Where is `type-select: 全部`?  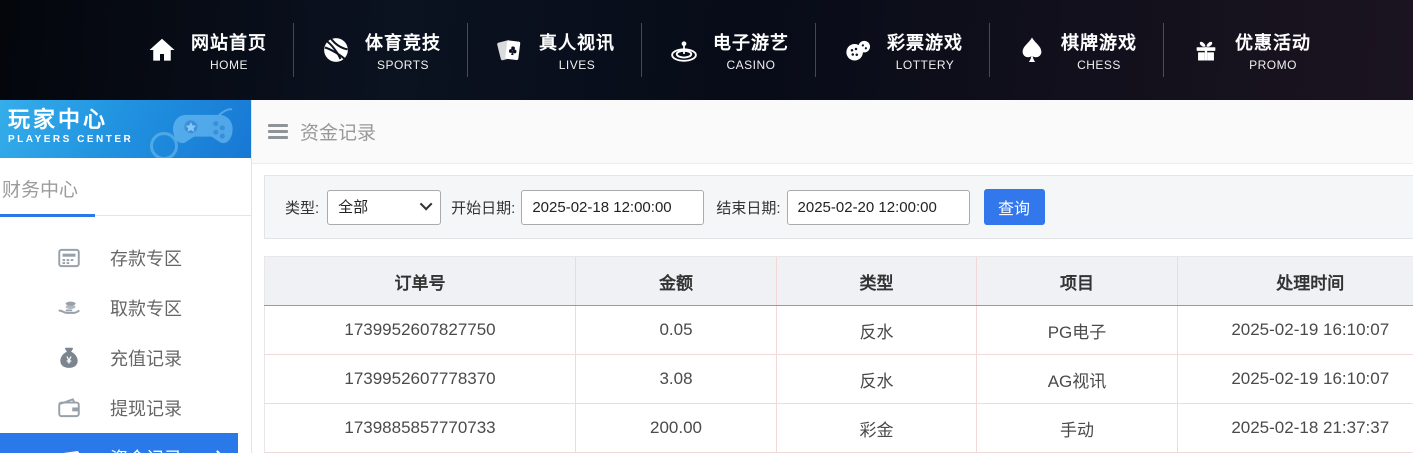
type-select: 全部 is located at coordinates (384, 207).